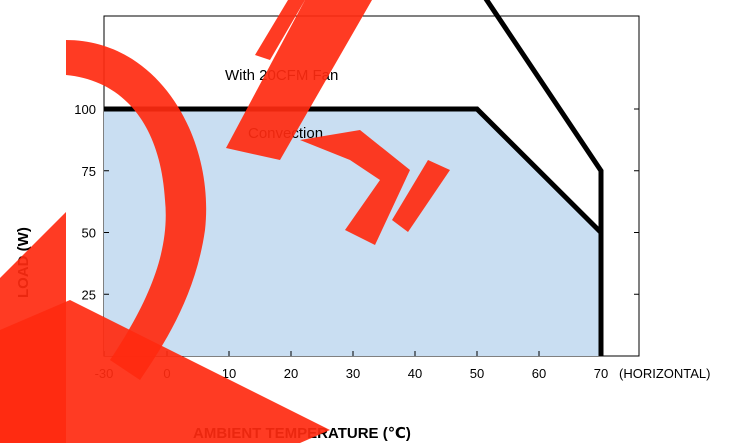 Image resolution: width=732 pixels, height=443 pixels. Describe the element at coordinates (477, 373) in the screenshot. I see `x-tick-label: 50` at that location.